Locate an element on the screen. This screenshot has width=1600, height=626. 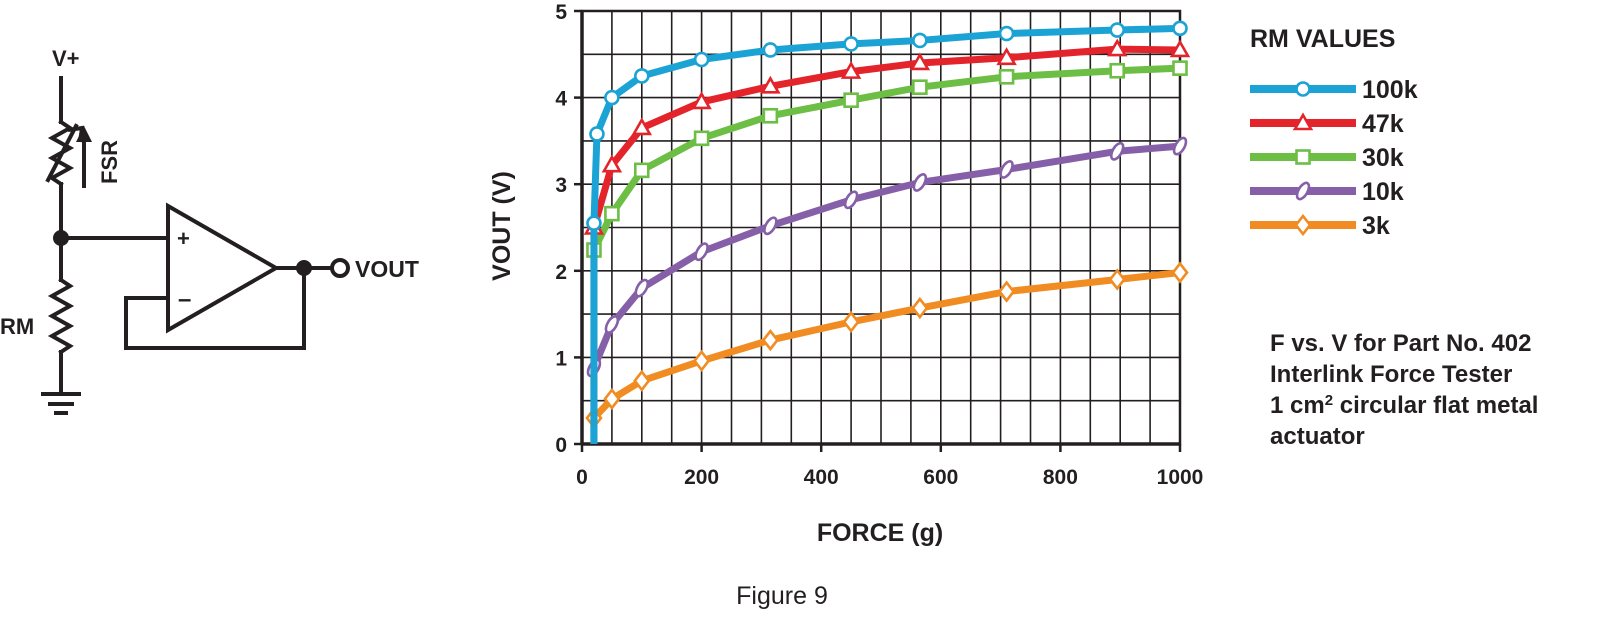
y-tick-label: 0 is located at coordinates (561, 445).